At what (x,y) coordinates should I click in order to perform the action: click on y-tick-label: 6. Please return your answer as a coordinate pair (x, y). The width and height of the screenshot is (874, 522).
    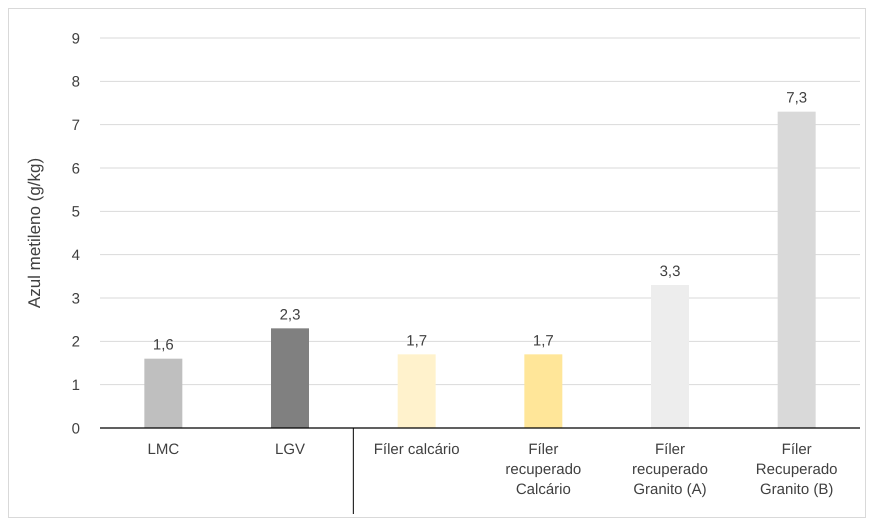
    Looking at the image, I should click on (76, 169).